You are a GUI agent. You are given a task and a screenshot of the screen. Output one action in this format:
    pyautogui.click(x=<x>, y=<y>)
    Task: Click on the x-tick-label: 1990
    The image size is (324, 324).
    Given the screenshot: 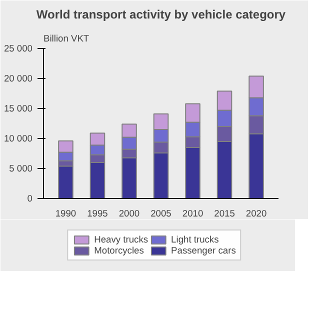 What is the action you would take?
    pyautogui.click(x=65, y=213)
    